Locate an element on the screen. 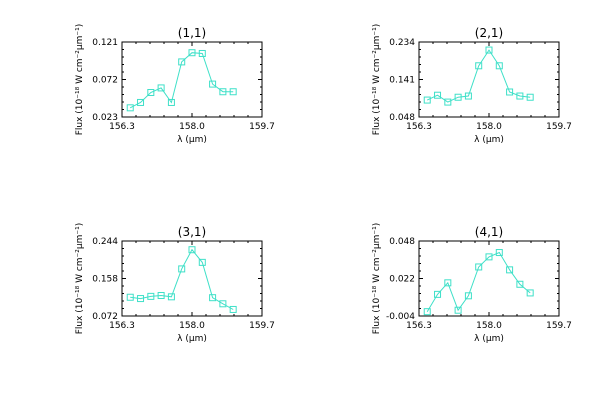  plot-frame is located at coordinates (489, 278).